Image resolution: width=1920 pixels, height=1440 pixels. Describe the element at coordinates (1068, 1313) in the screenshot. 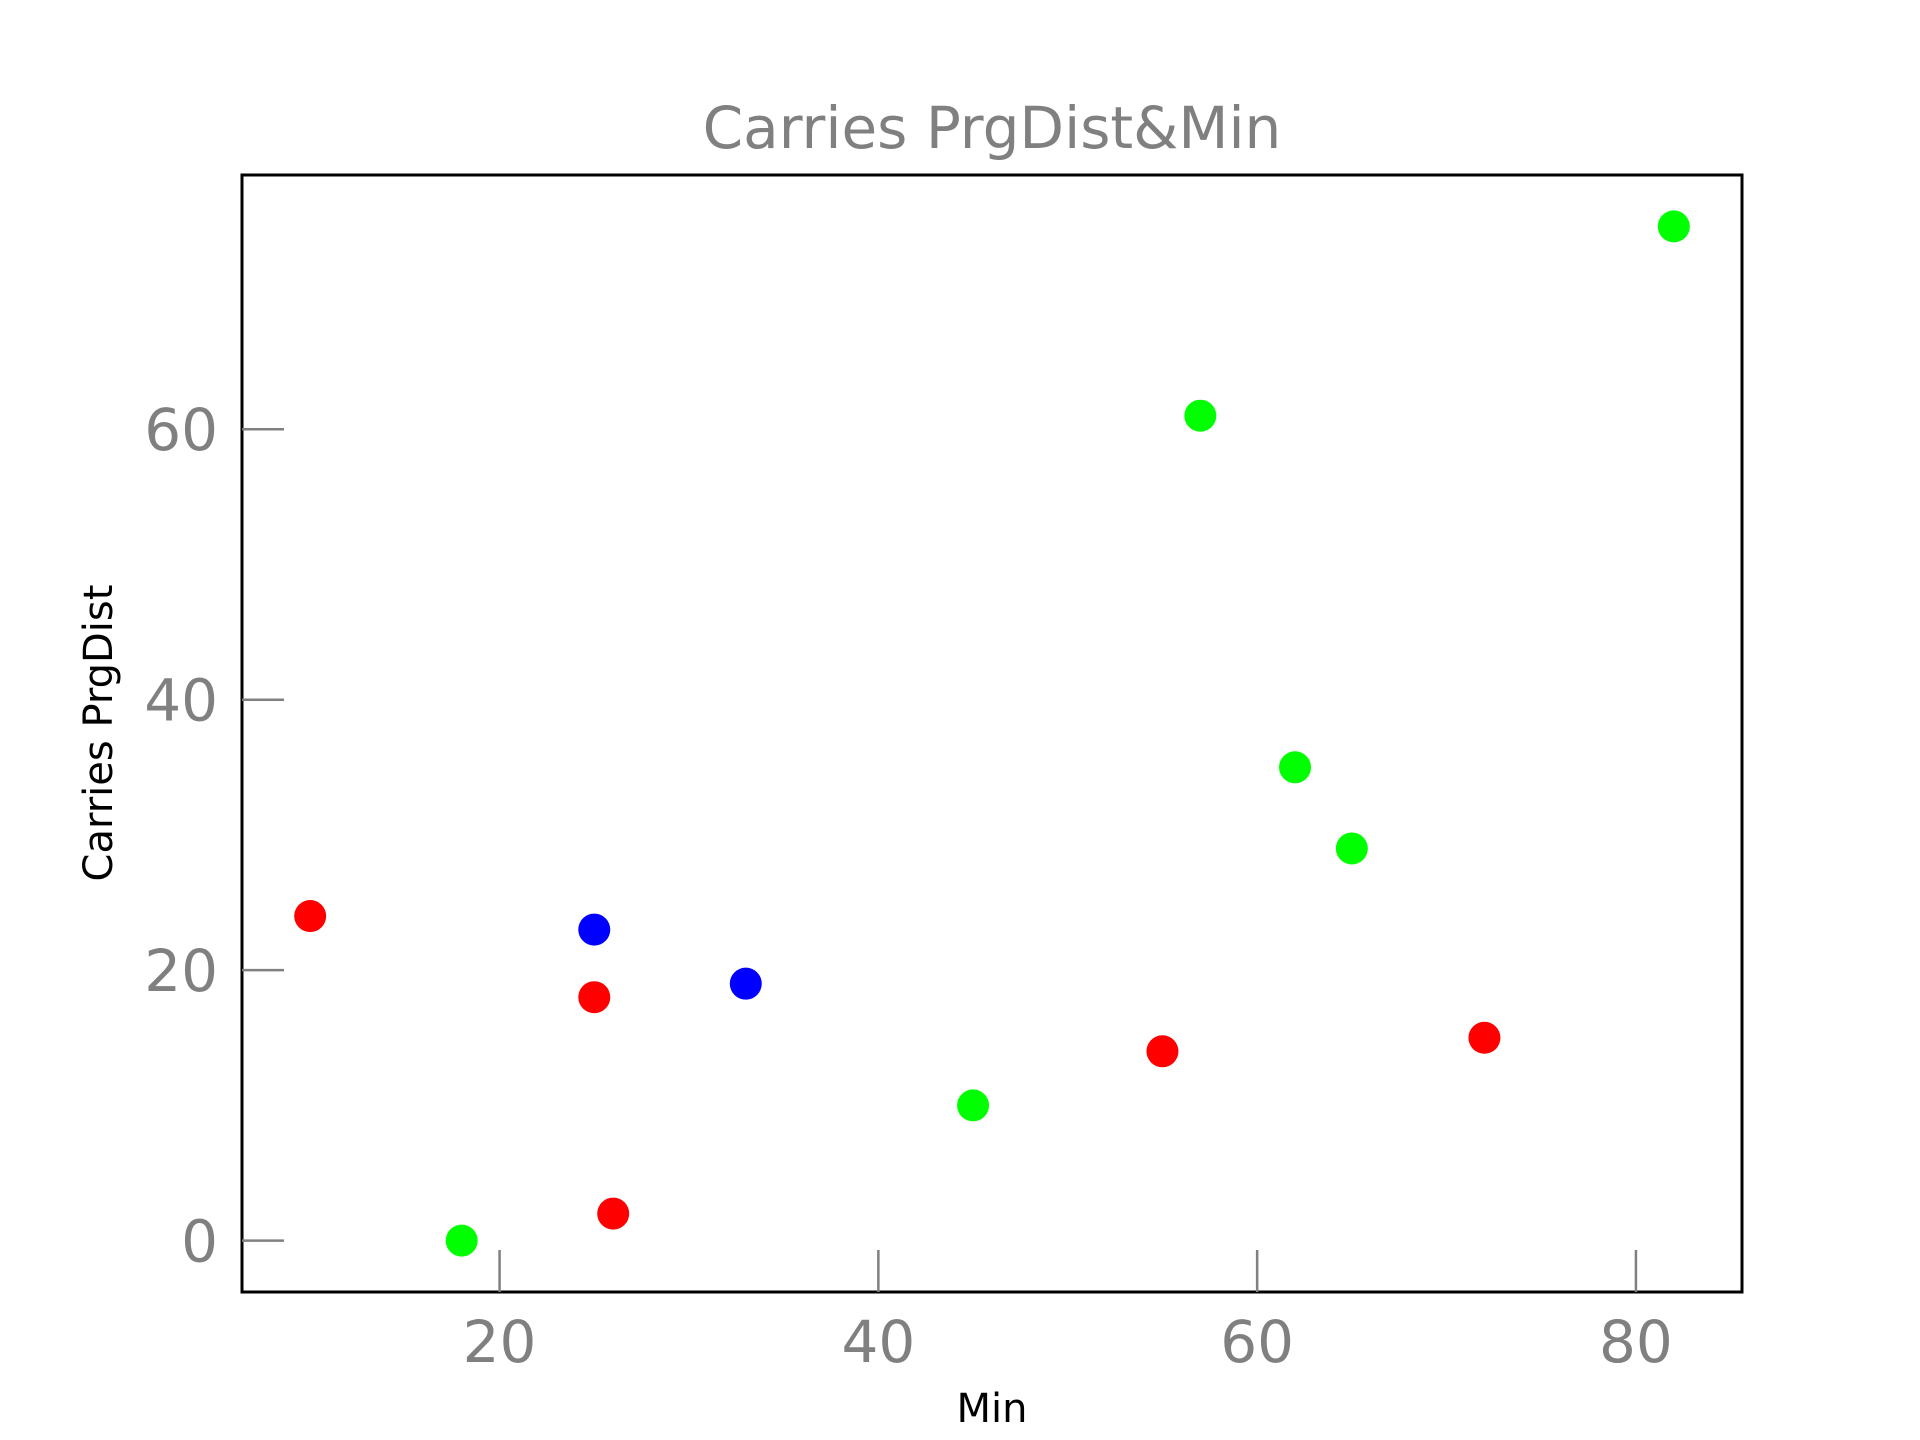

I see `x-axis-ticks: 20 40 60 80` at that location.